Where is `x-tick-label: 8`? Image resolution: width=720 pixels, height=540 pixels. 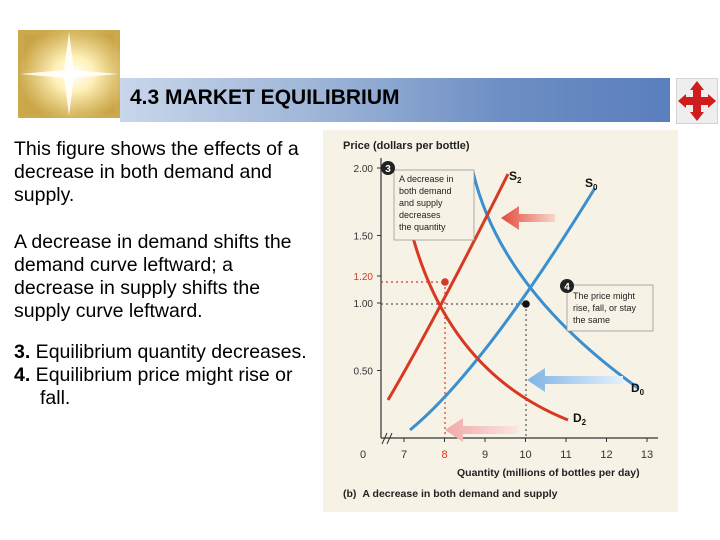
x-tick-label: 8 is located at coordinates (444, 455).